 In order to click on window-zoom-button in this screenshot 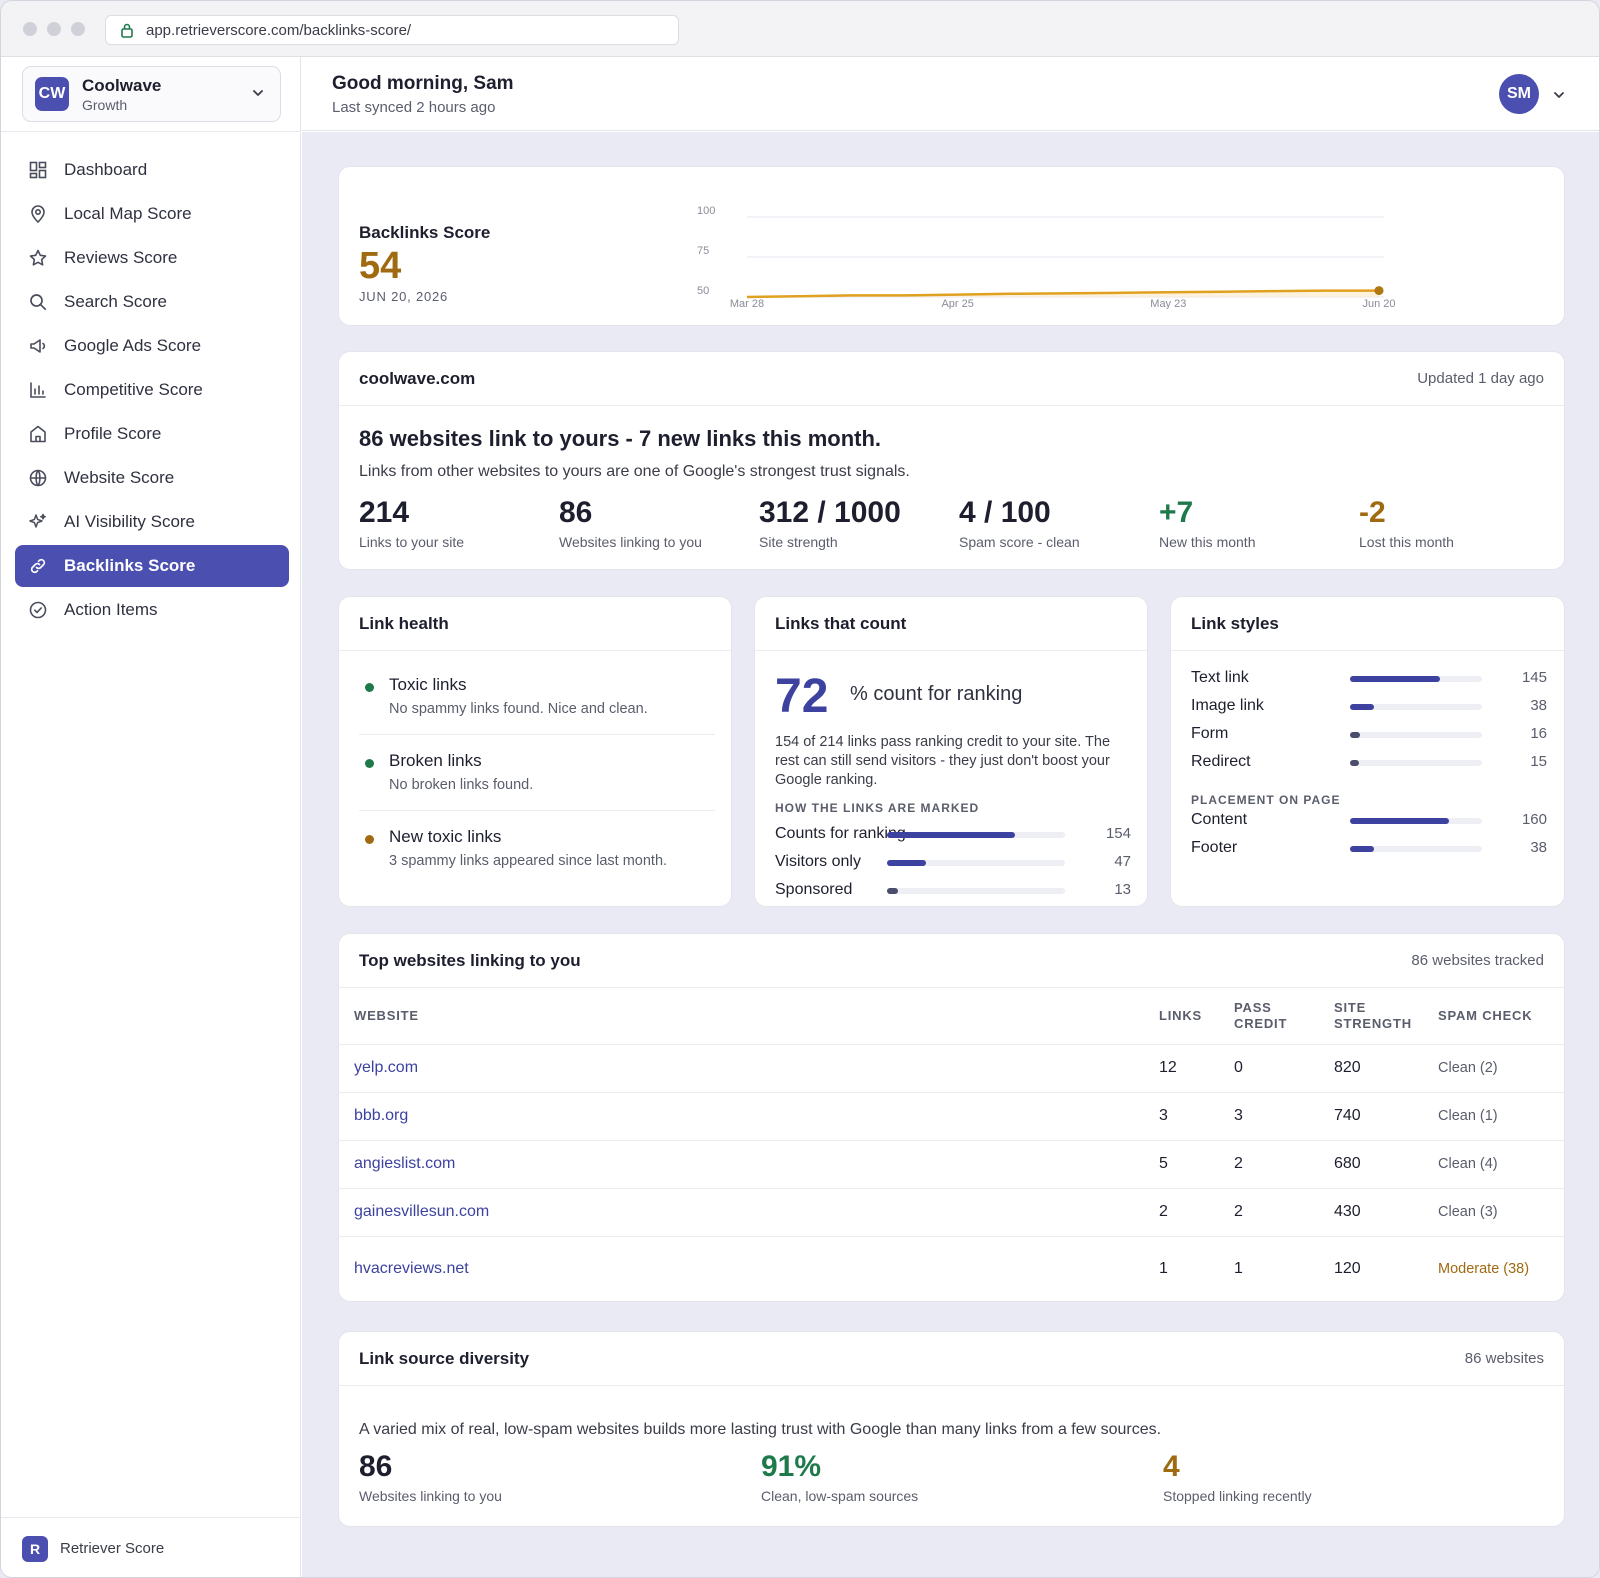, I will do `click(78, 29)`.